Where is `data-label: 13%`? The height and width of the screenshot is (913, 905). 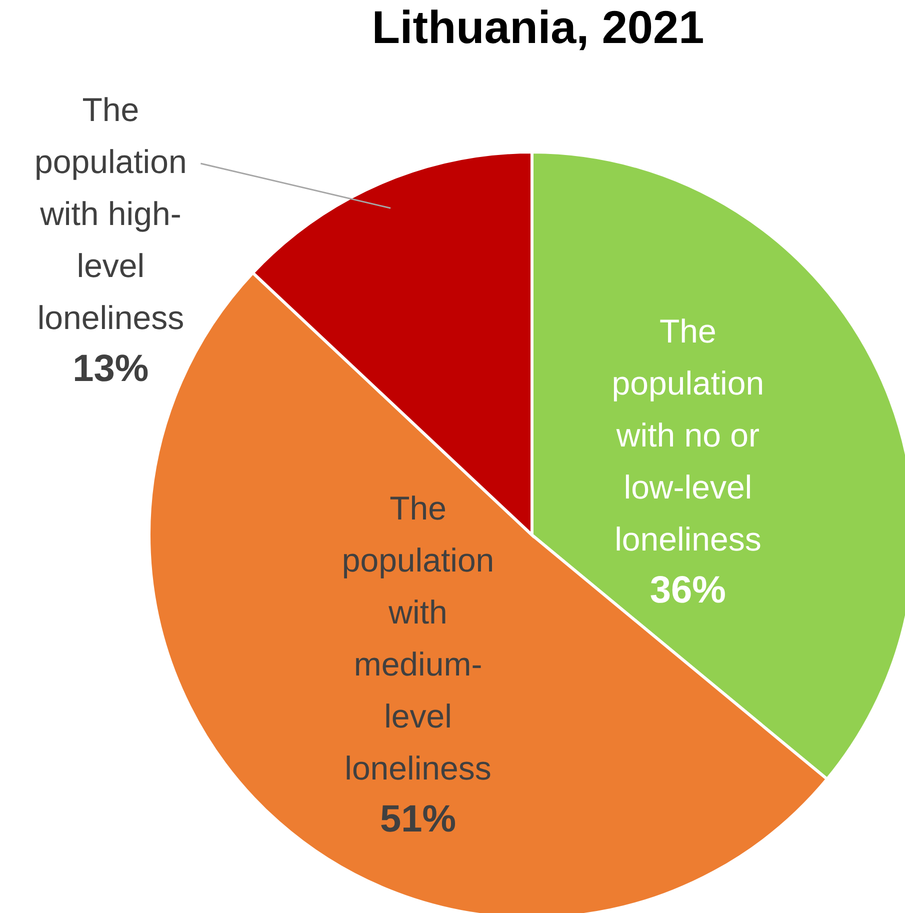 data-label: 13% is located at coordinates (110, 369).